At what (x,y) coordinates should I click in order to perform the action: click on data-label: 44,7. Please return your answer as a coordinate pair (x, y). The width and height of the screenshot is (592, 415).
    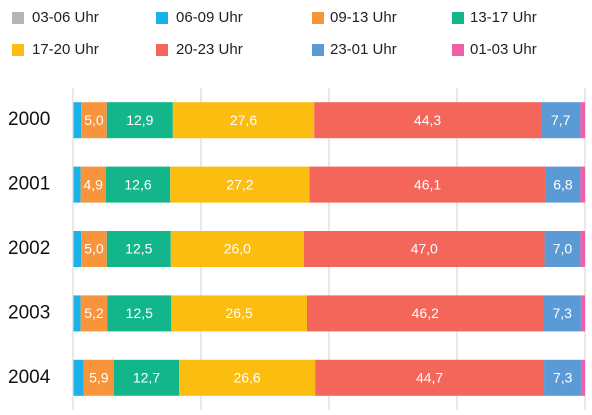
    Looking at the image, I should click on (429, 378).